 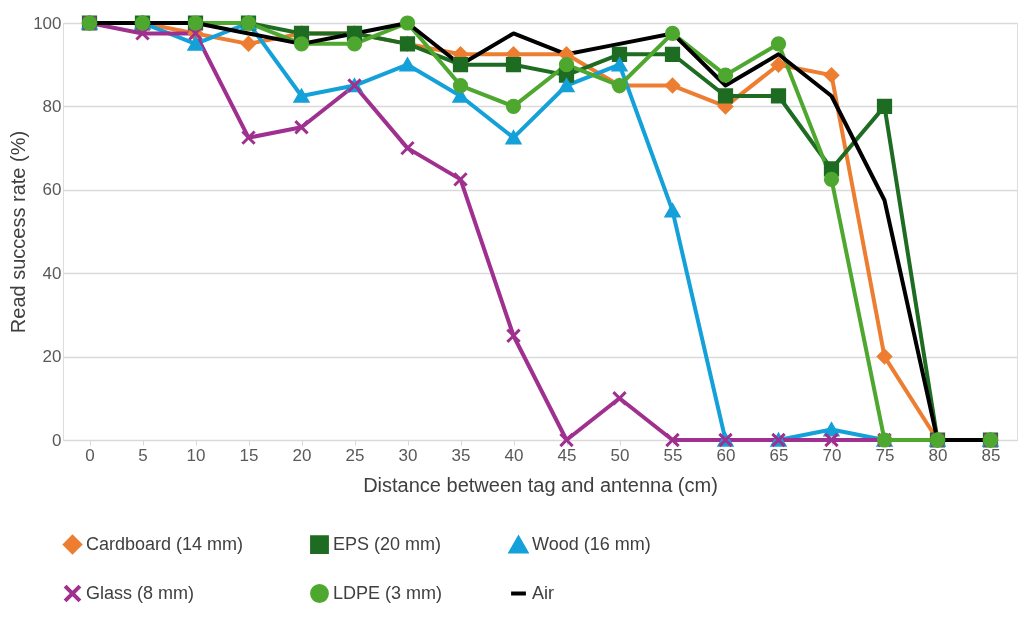 I want to click on x-tick-label: 20, so click(x=302, y=455).